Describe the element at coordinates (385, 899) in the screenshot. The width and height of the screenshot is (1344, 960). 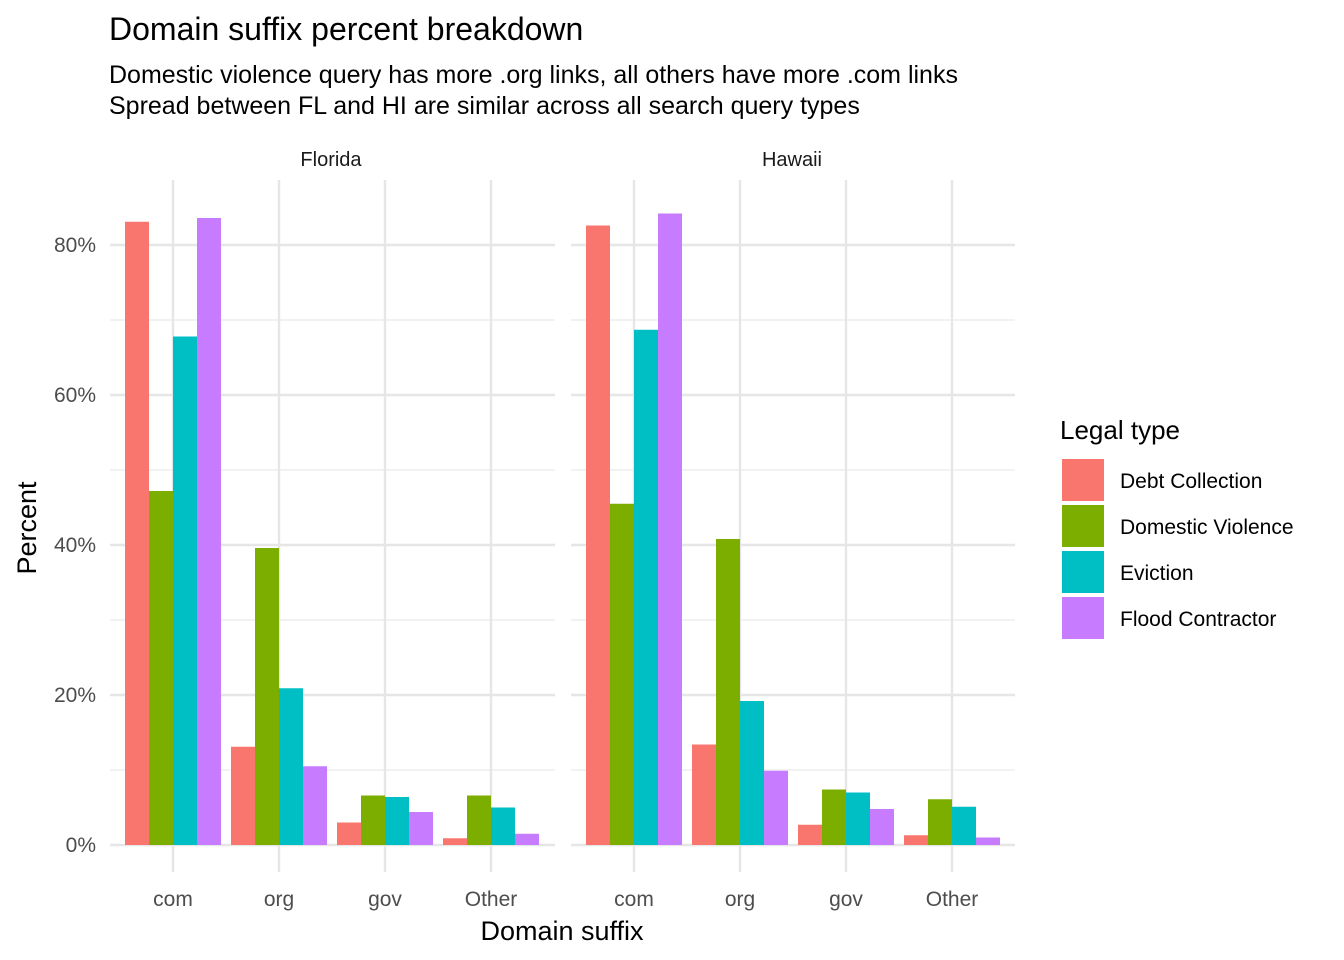
I see `florida-x-tick-gov: gov` at that location.